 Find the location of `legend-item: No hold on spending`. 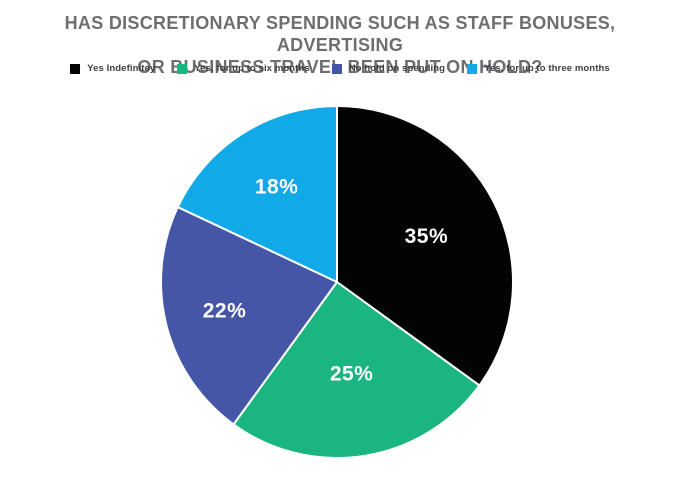

legend-item: No hold on spending is located at coordinates (388, 68).